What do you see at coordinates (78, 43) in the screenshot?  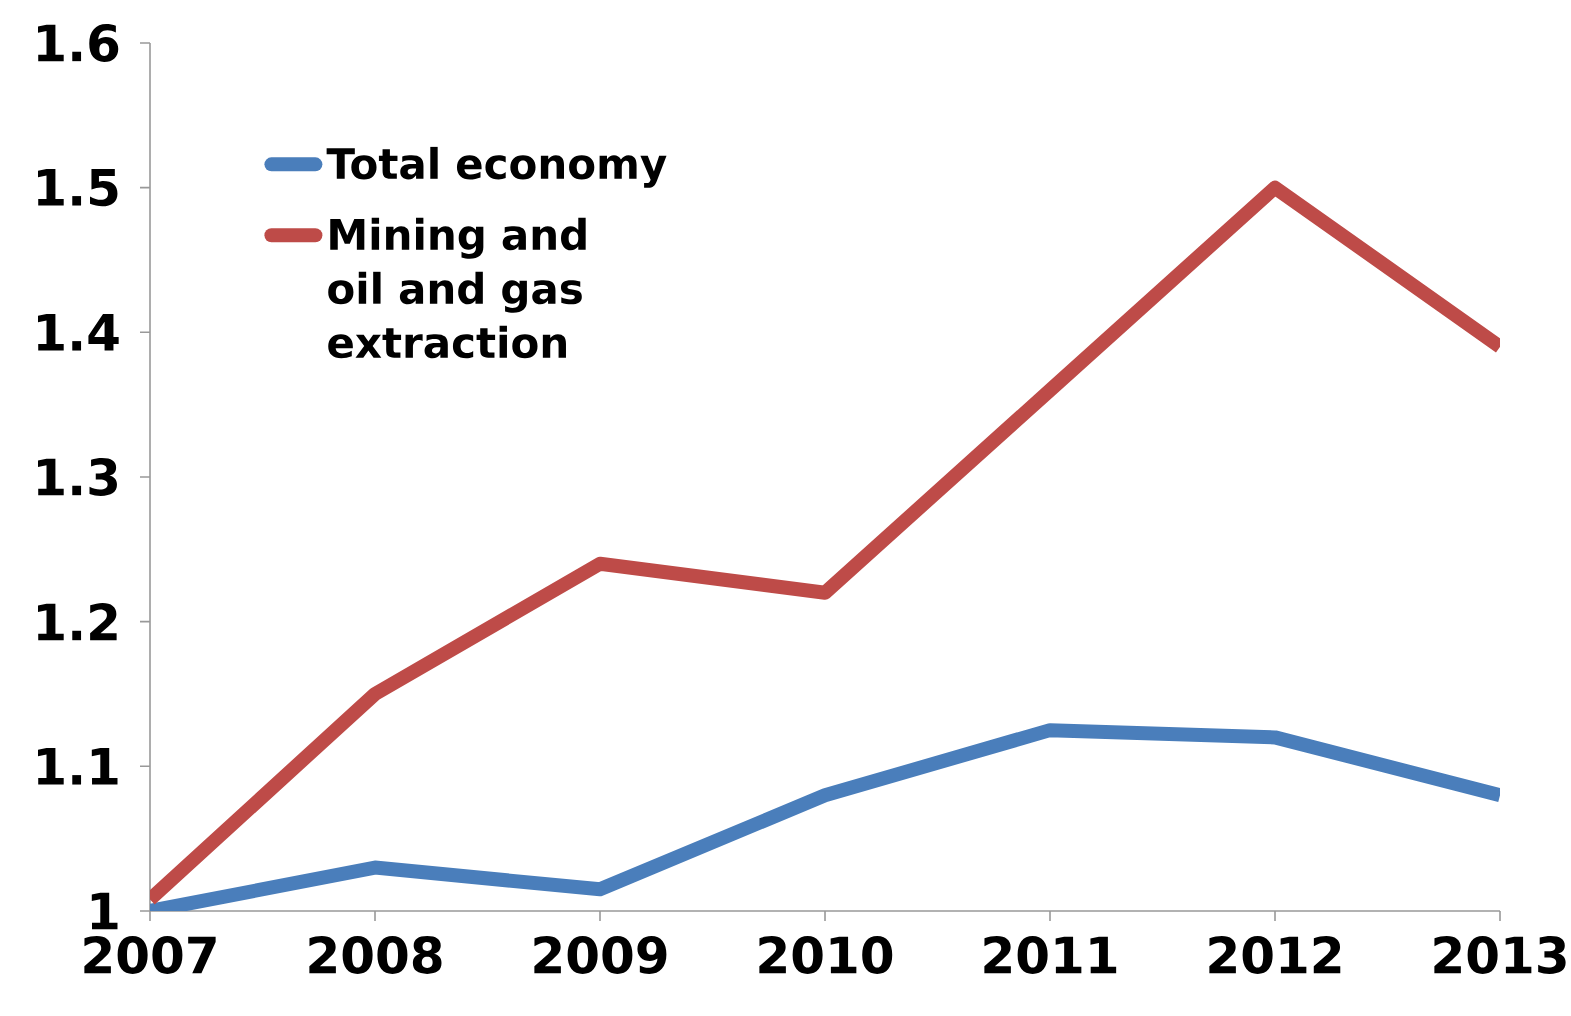 I see `y-tick-label: 1.6` at bounding box center [78, 43].